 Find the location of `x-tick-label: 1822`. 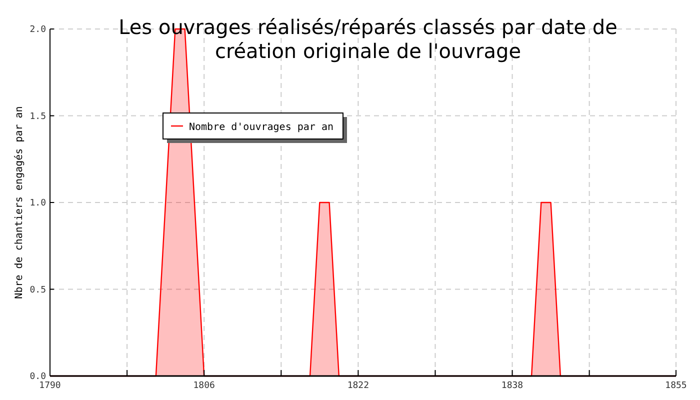

x-tick-label: 1822 is located at coordinates (358, 386).